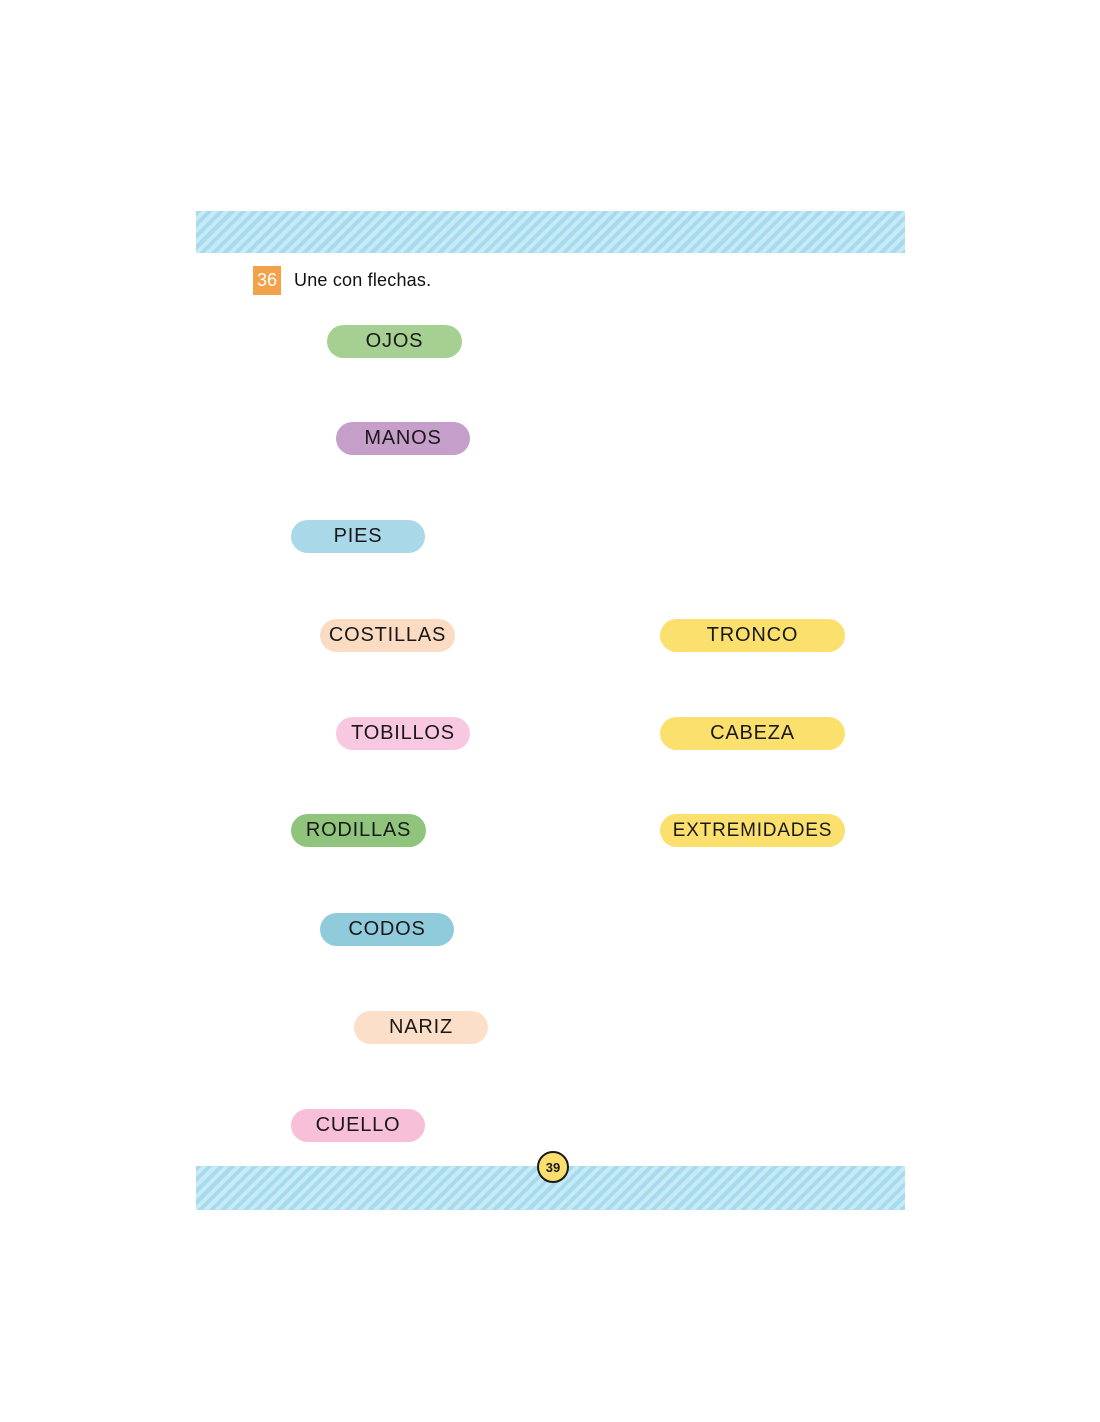 The height and width of the screenshot is (1422, 1100). Describe the element at coordinates (403, 438) in the screenshot. I see `pill-manos: MANOS` at that location.